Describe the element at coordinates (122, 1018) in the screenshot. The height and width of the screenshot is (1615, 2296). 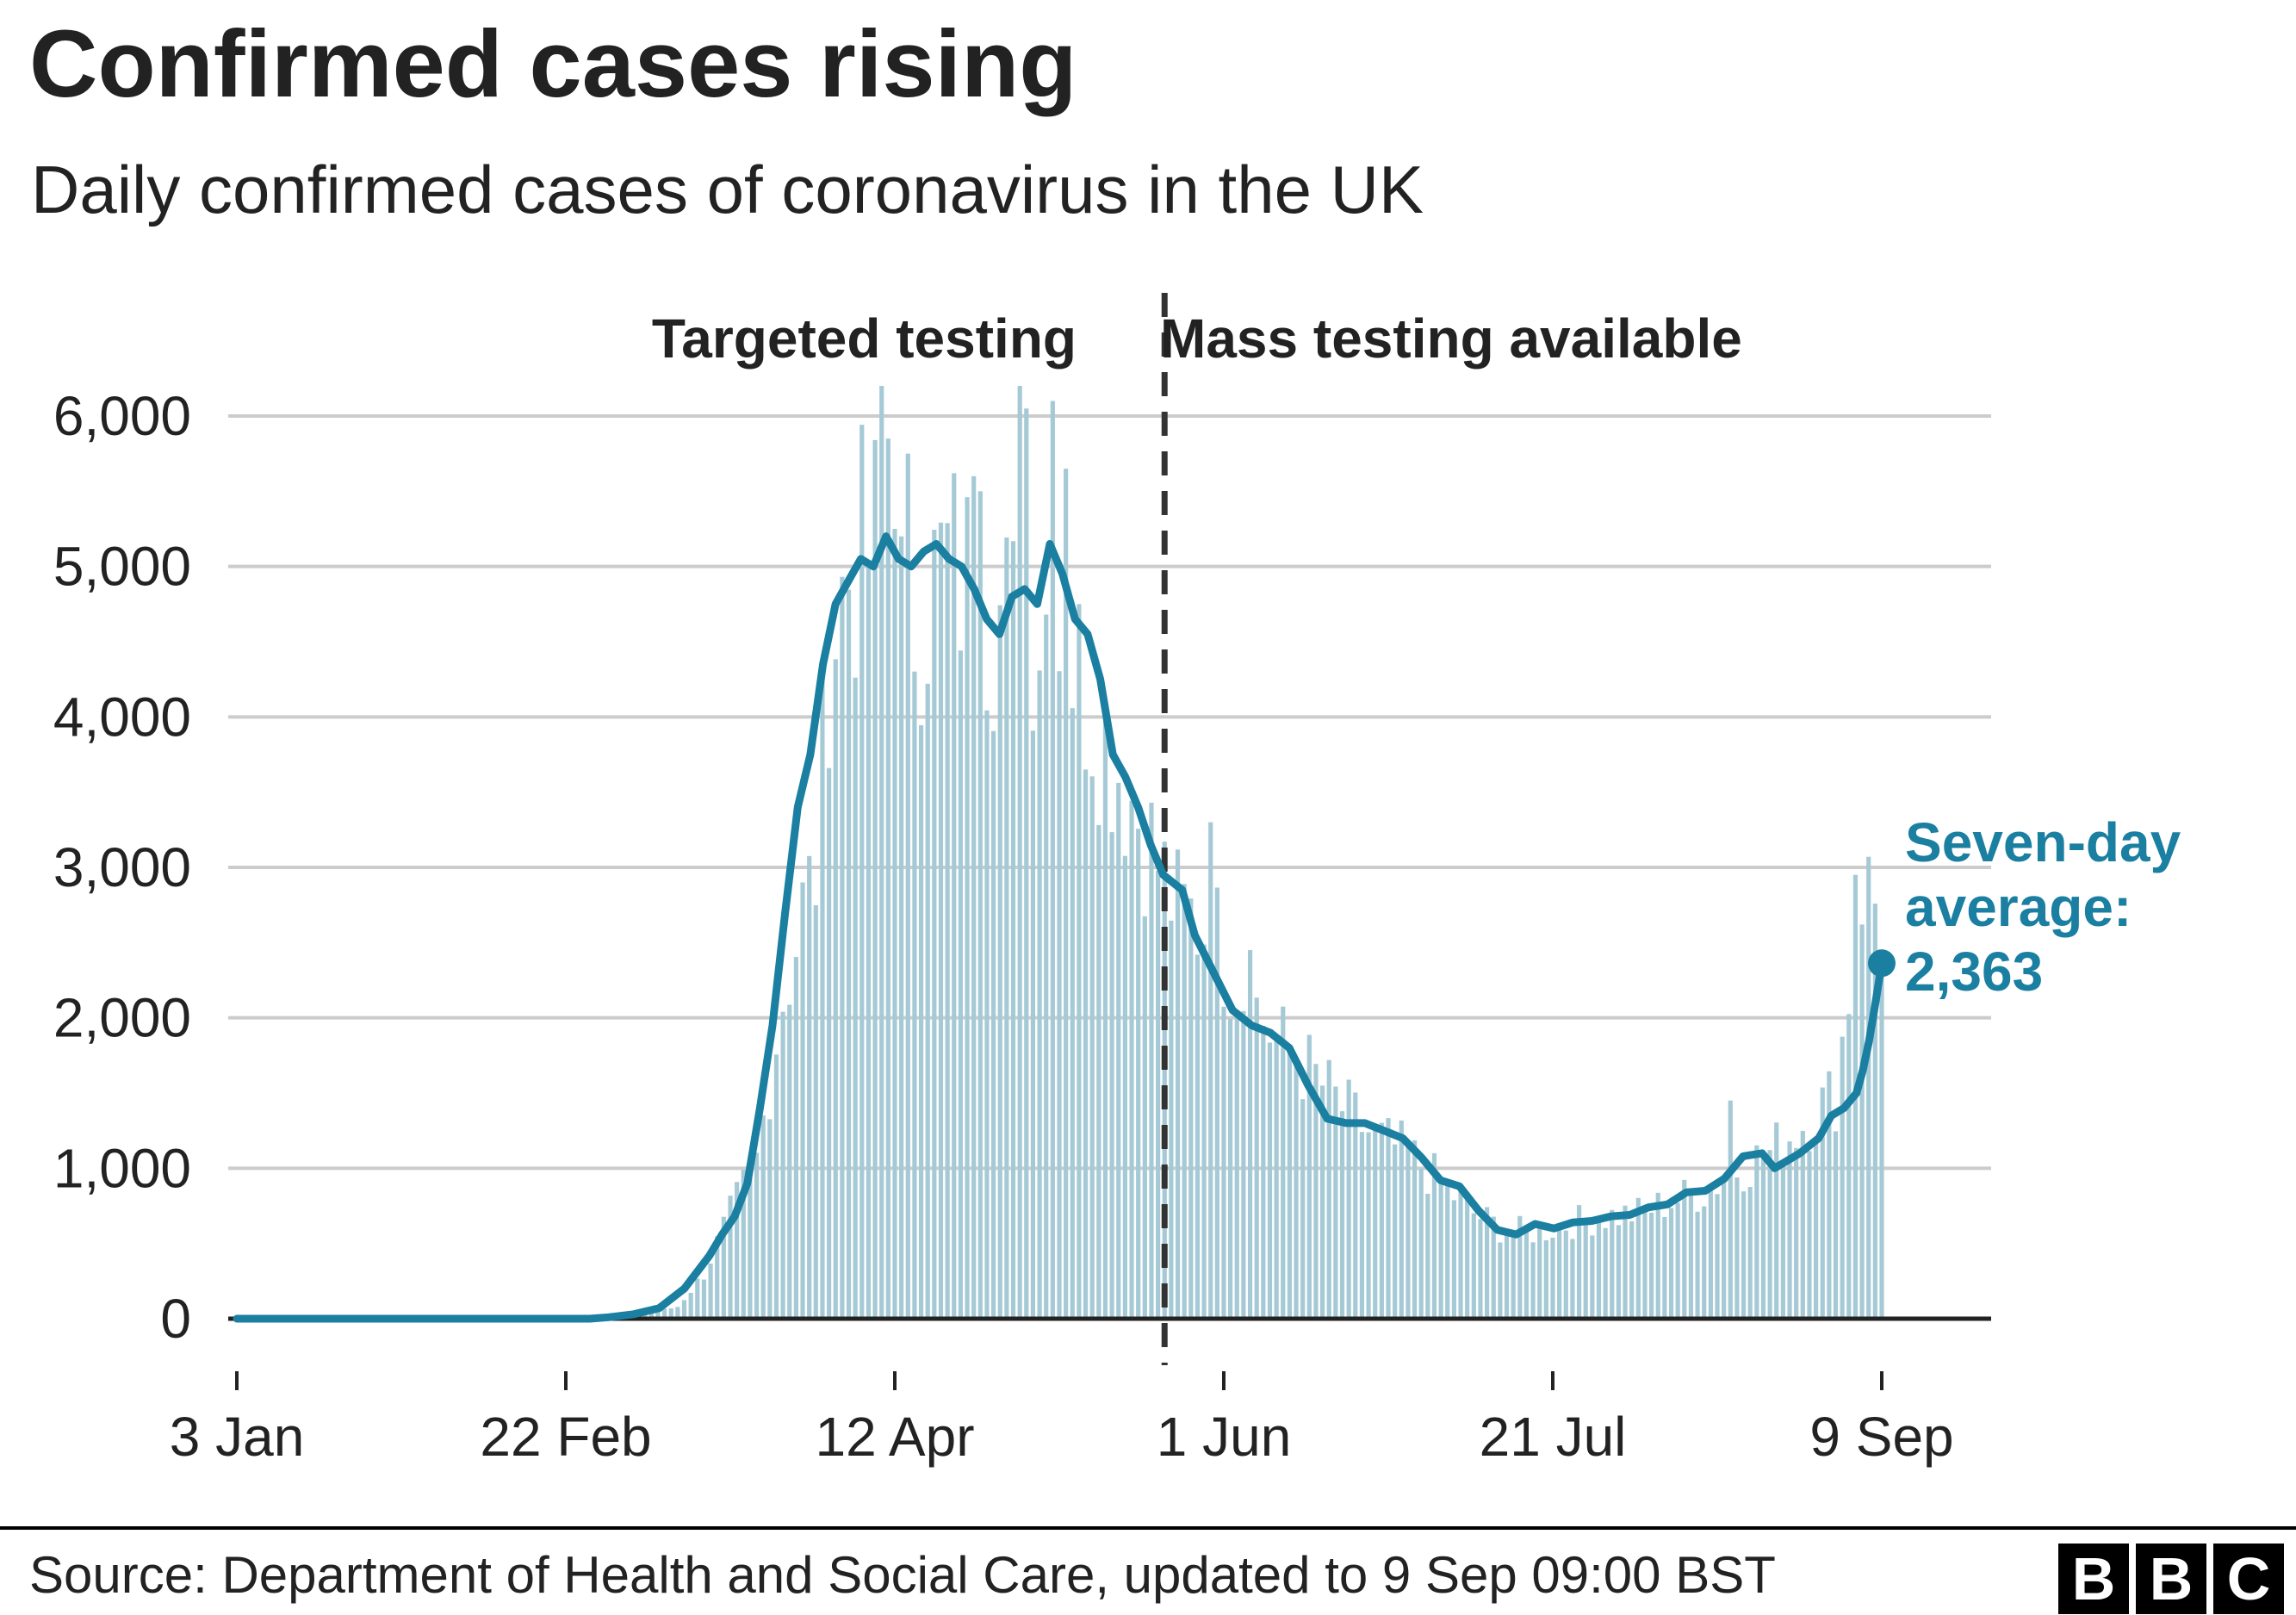
I see `y-tick-label: 2,000` at that location.